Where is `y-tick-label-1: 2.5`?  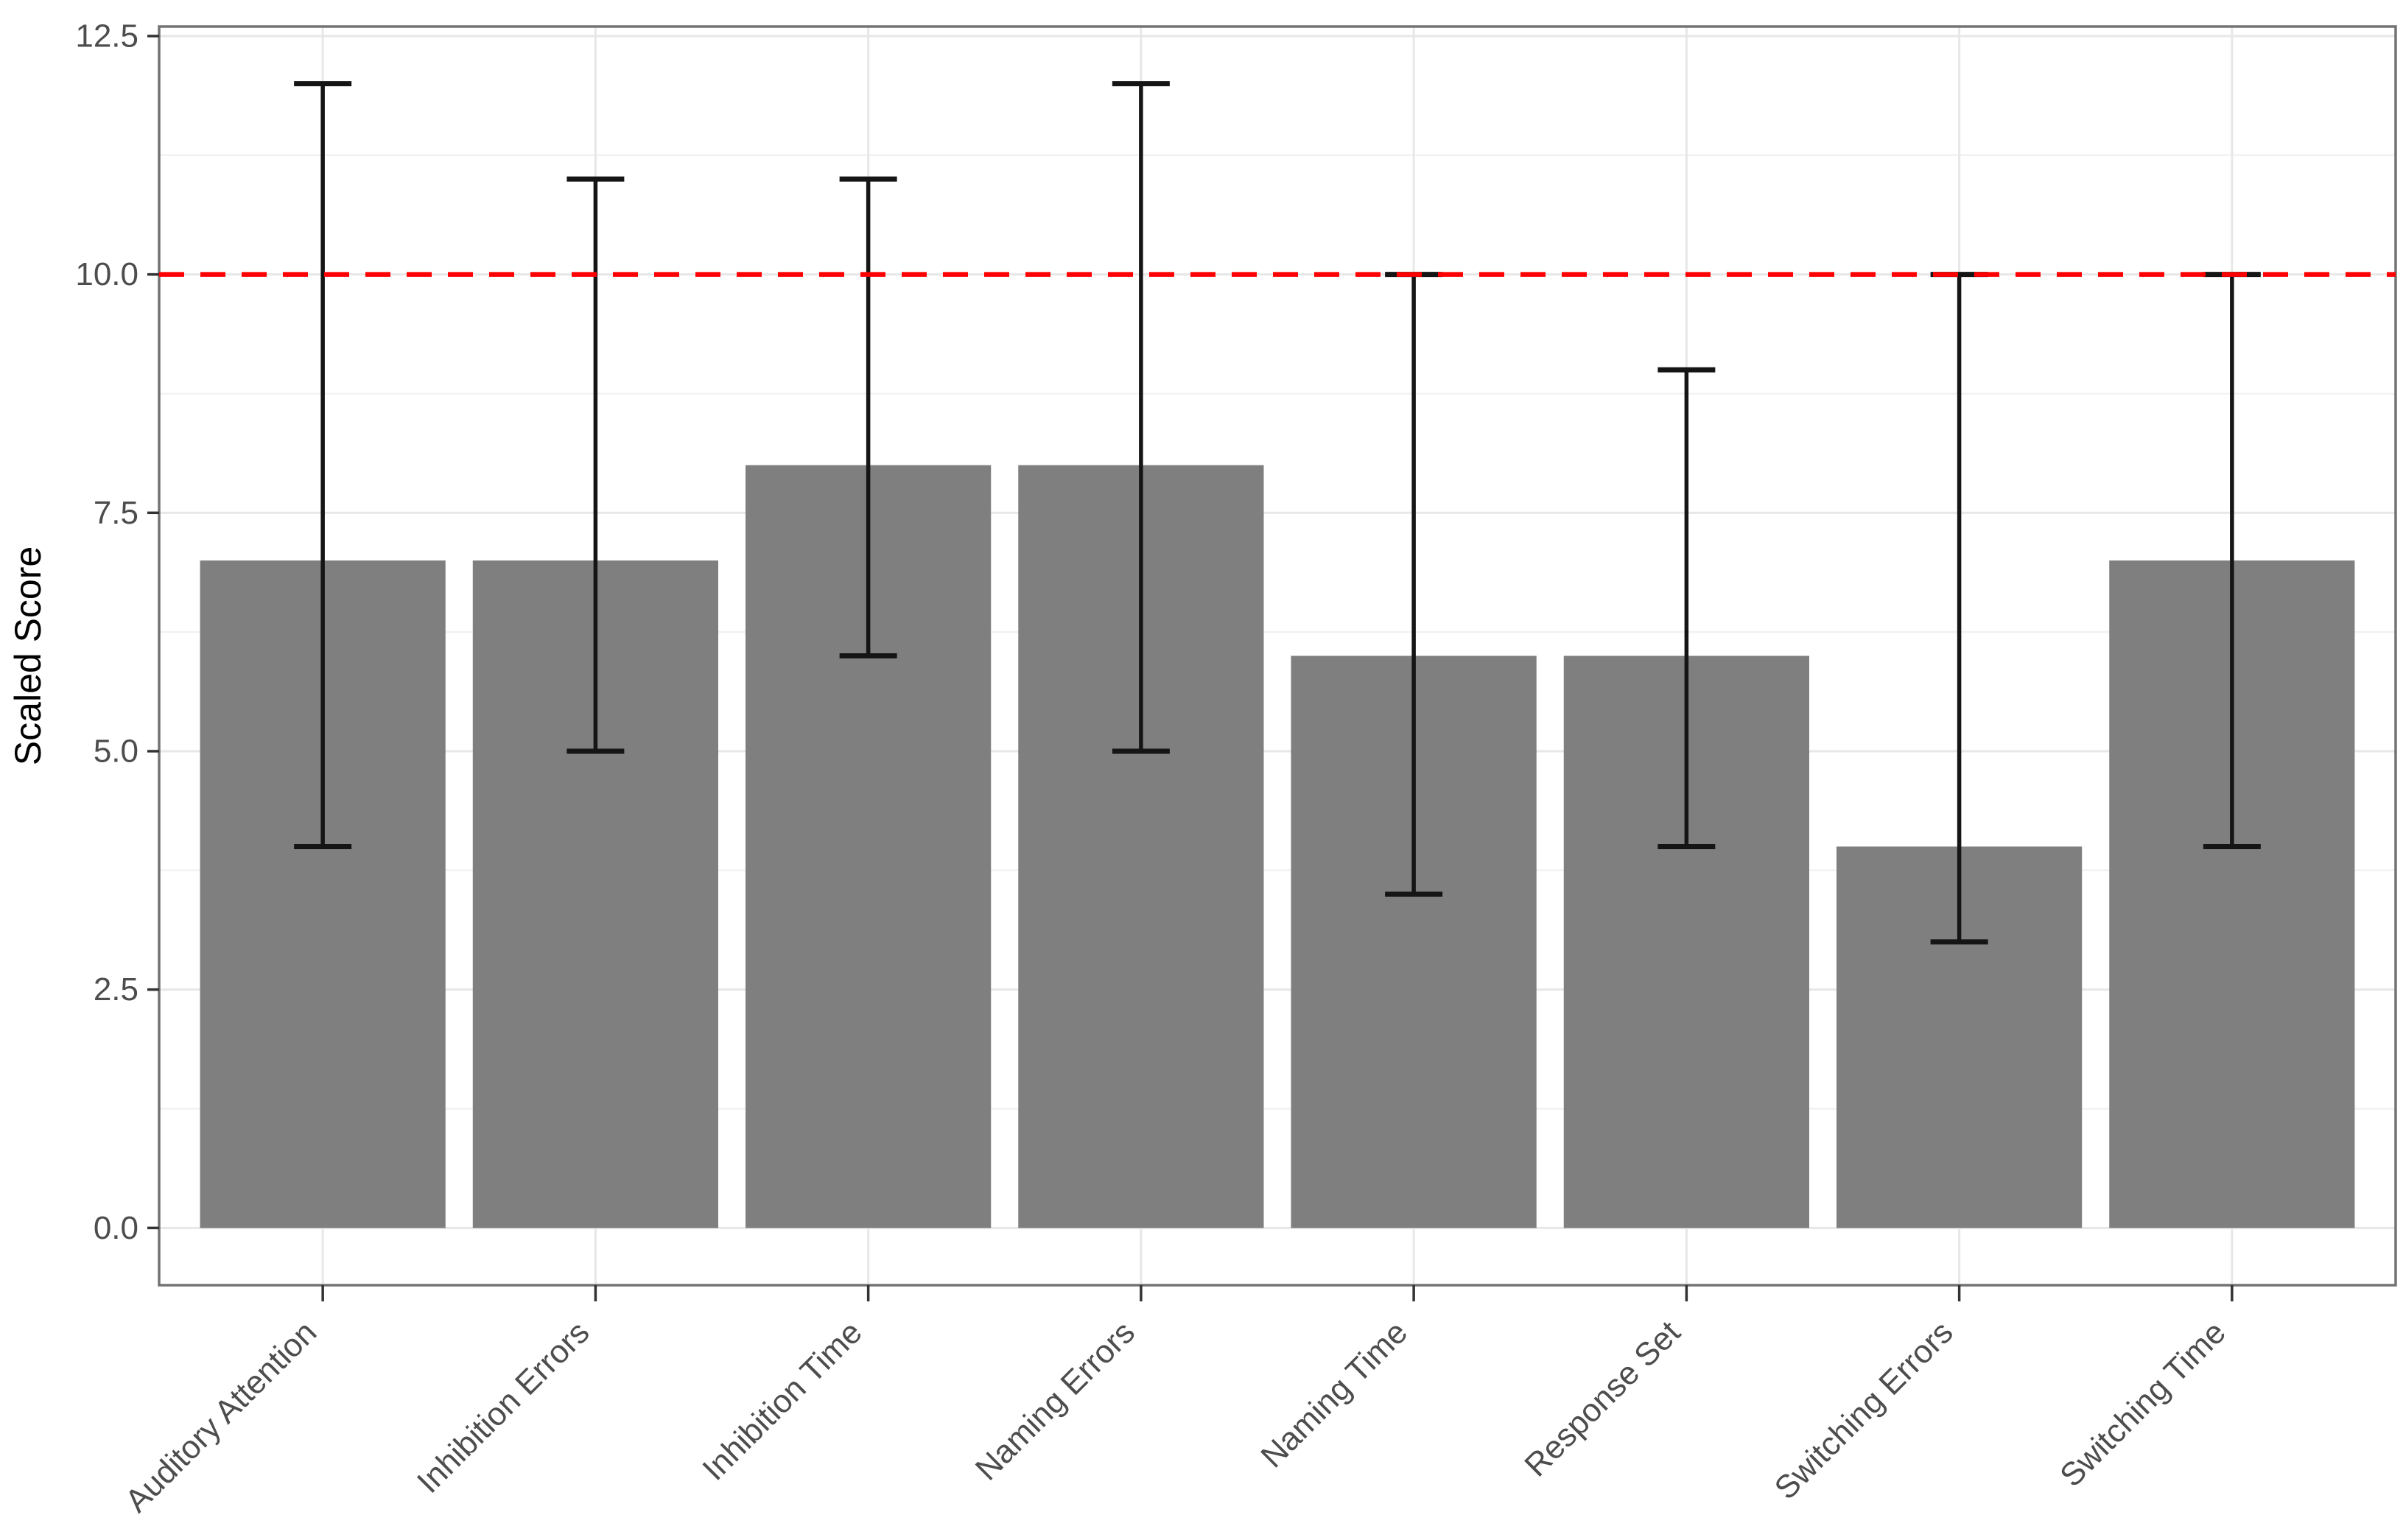
y-tick-label-1: 2.5 is located at coordinates (116, 989).